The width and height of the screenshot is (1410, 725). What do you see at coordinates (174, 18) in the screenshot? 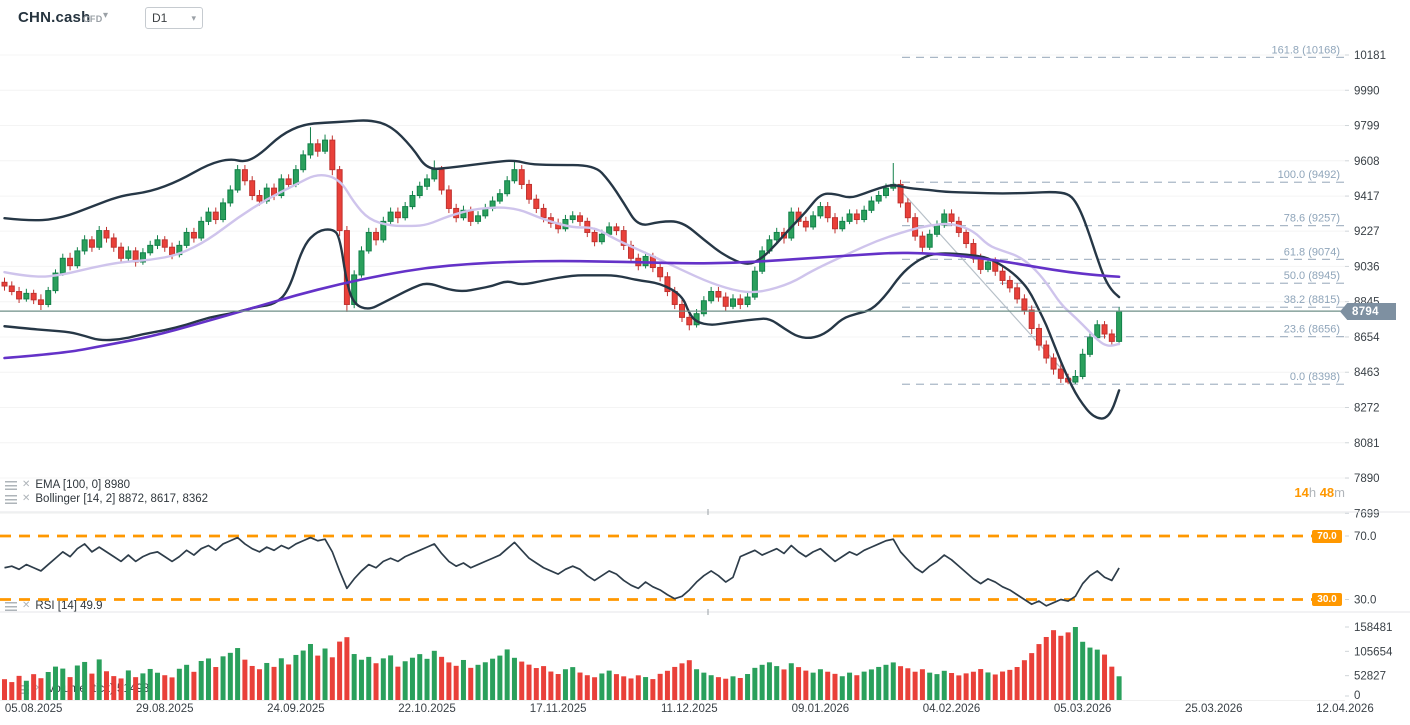
I see `timeframe-select: D1 ▾` at bounding box center [174, 18].